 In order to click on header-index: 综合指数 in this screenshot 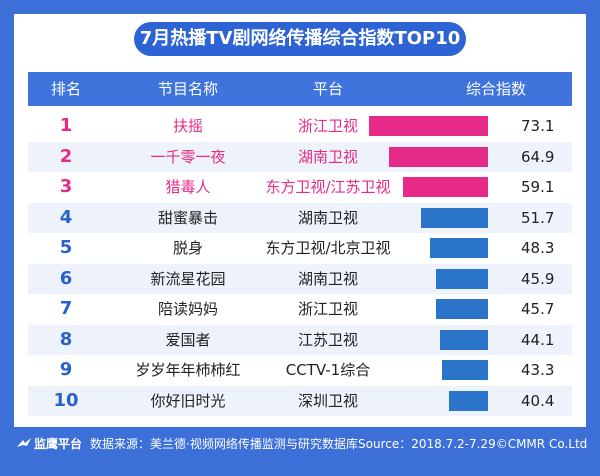, I will do `click(495, 89)`.